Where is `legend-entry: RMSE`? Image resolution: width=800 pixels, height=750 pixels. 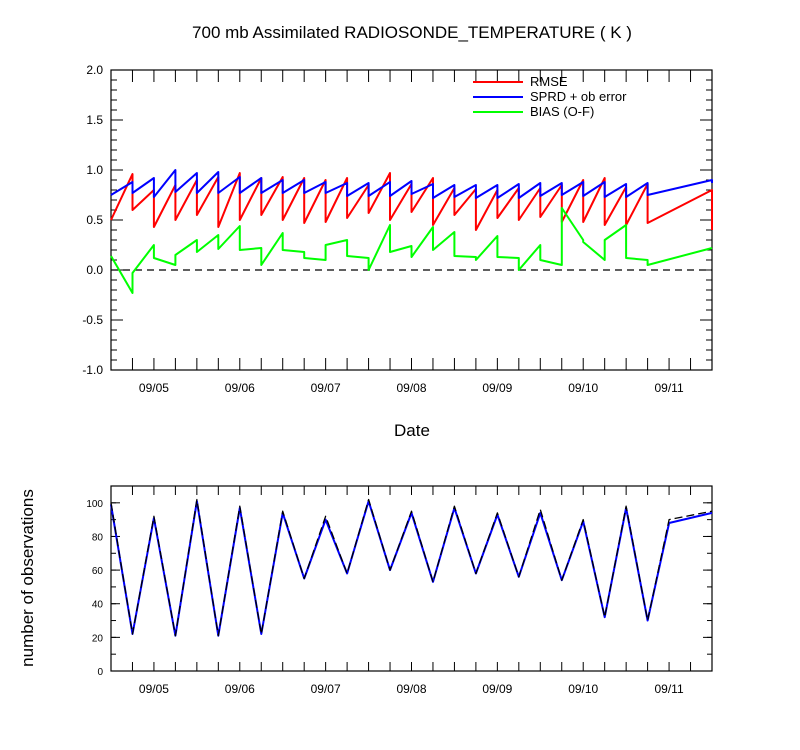
legend-entry: RMSE is located at coordinates (549, 81).